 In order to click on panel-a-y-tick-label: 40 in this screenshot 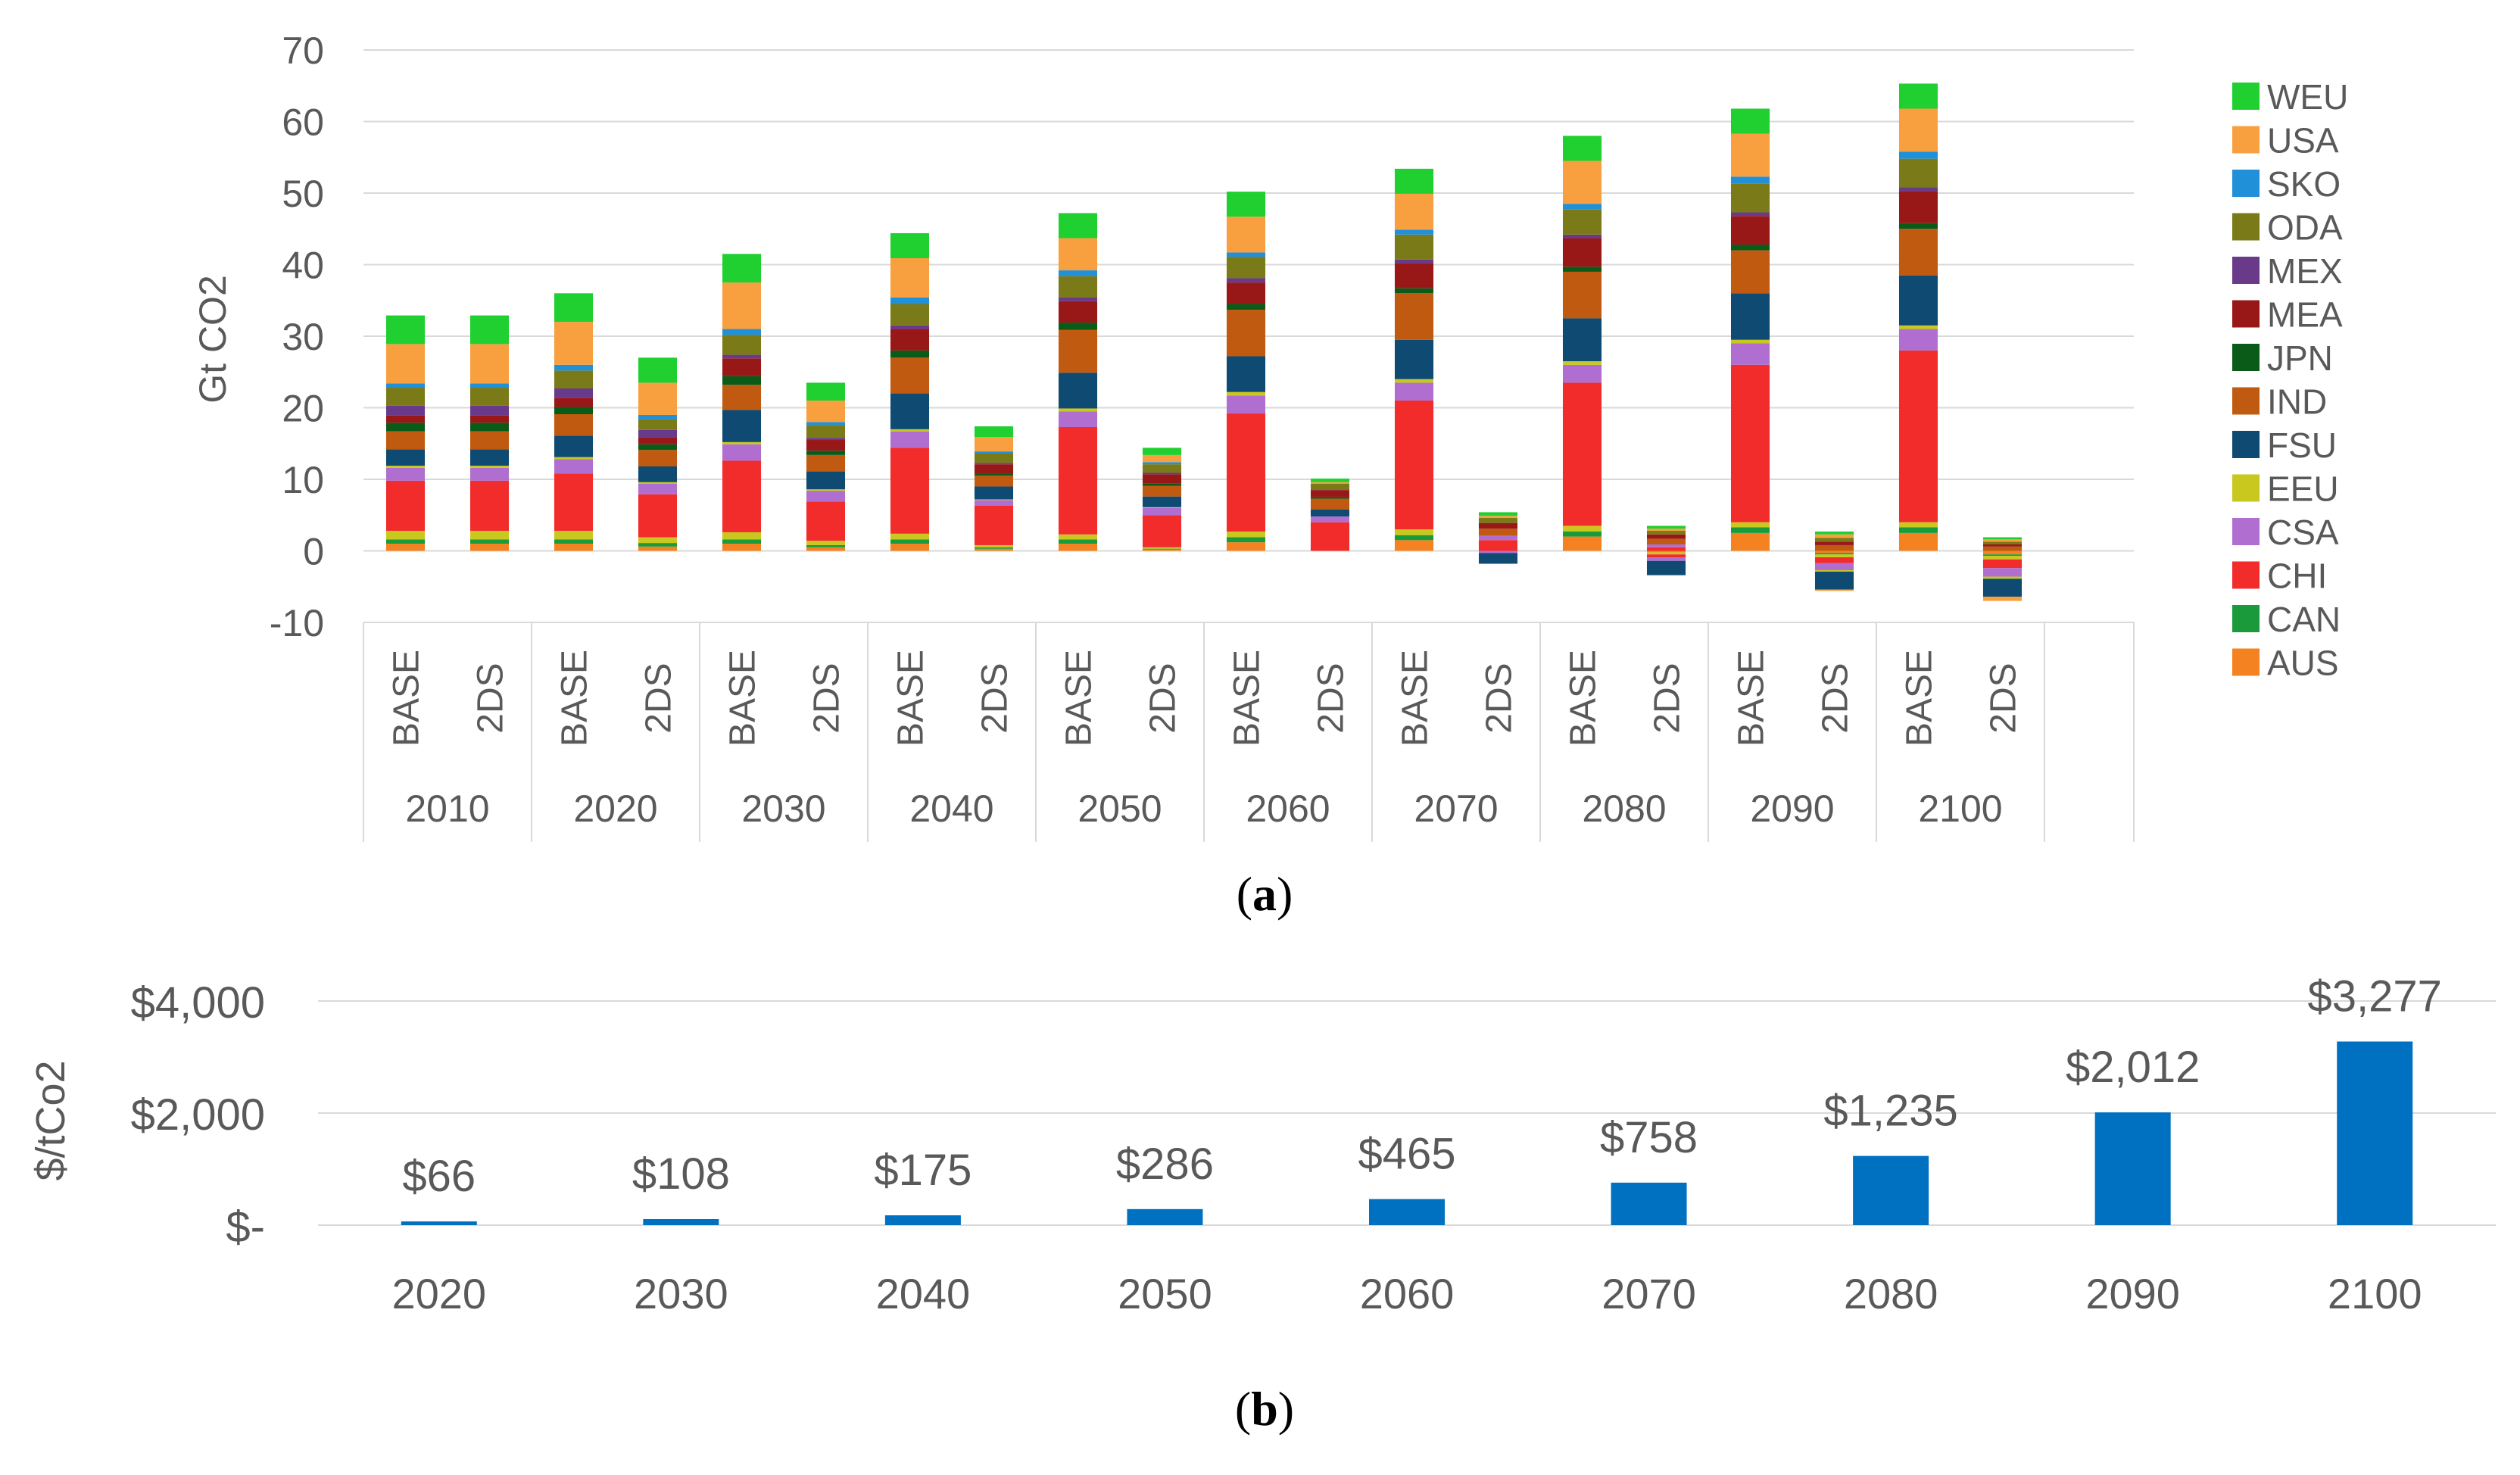, I will do `click(303, 266)`.